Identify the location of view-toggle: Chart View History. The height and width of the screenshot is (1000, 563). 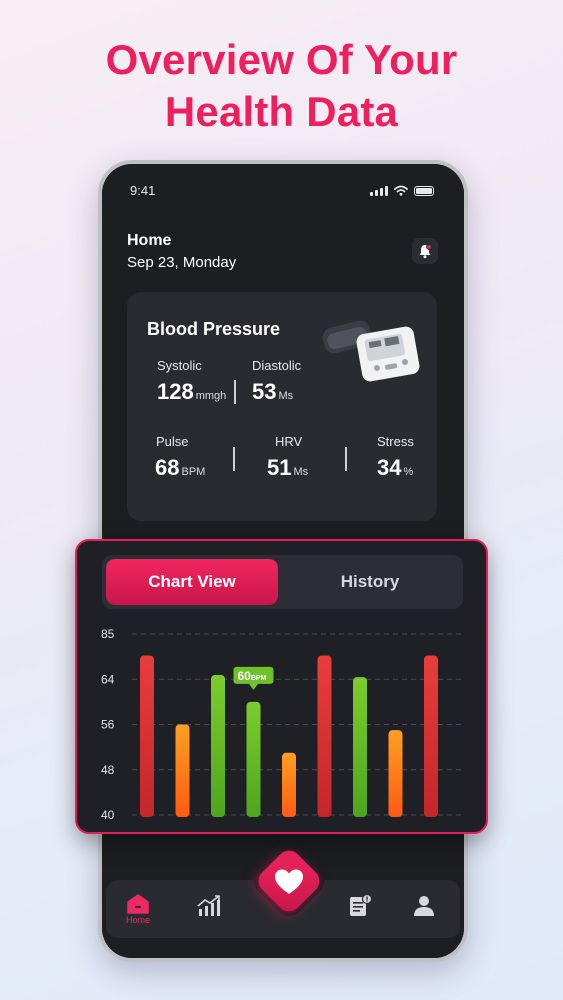
(282, 582).